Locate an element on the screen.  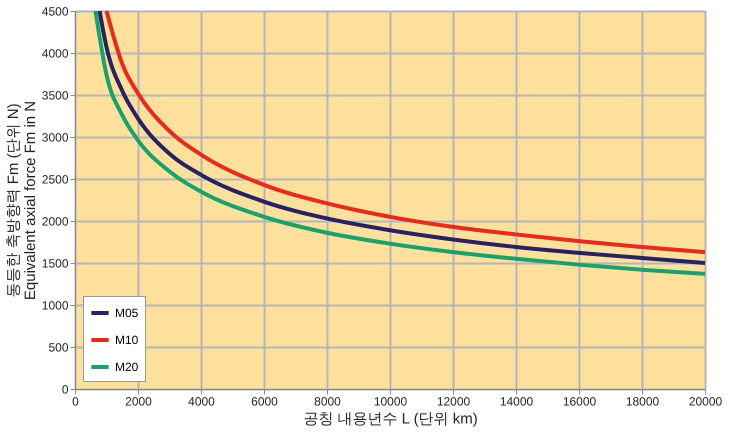
y-tick-label: 1000 is located at coordinates (55, 305).